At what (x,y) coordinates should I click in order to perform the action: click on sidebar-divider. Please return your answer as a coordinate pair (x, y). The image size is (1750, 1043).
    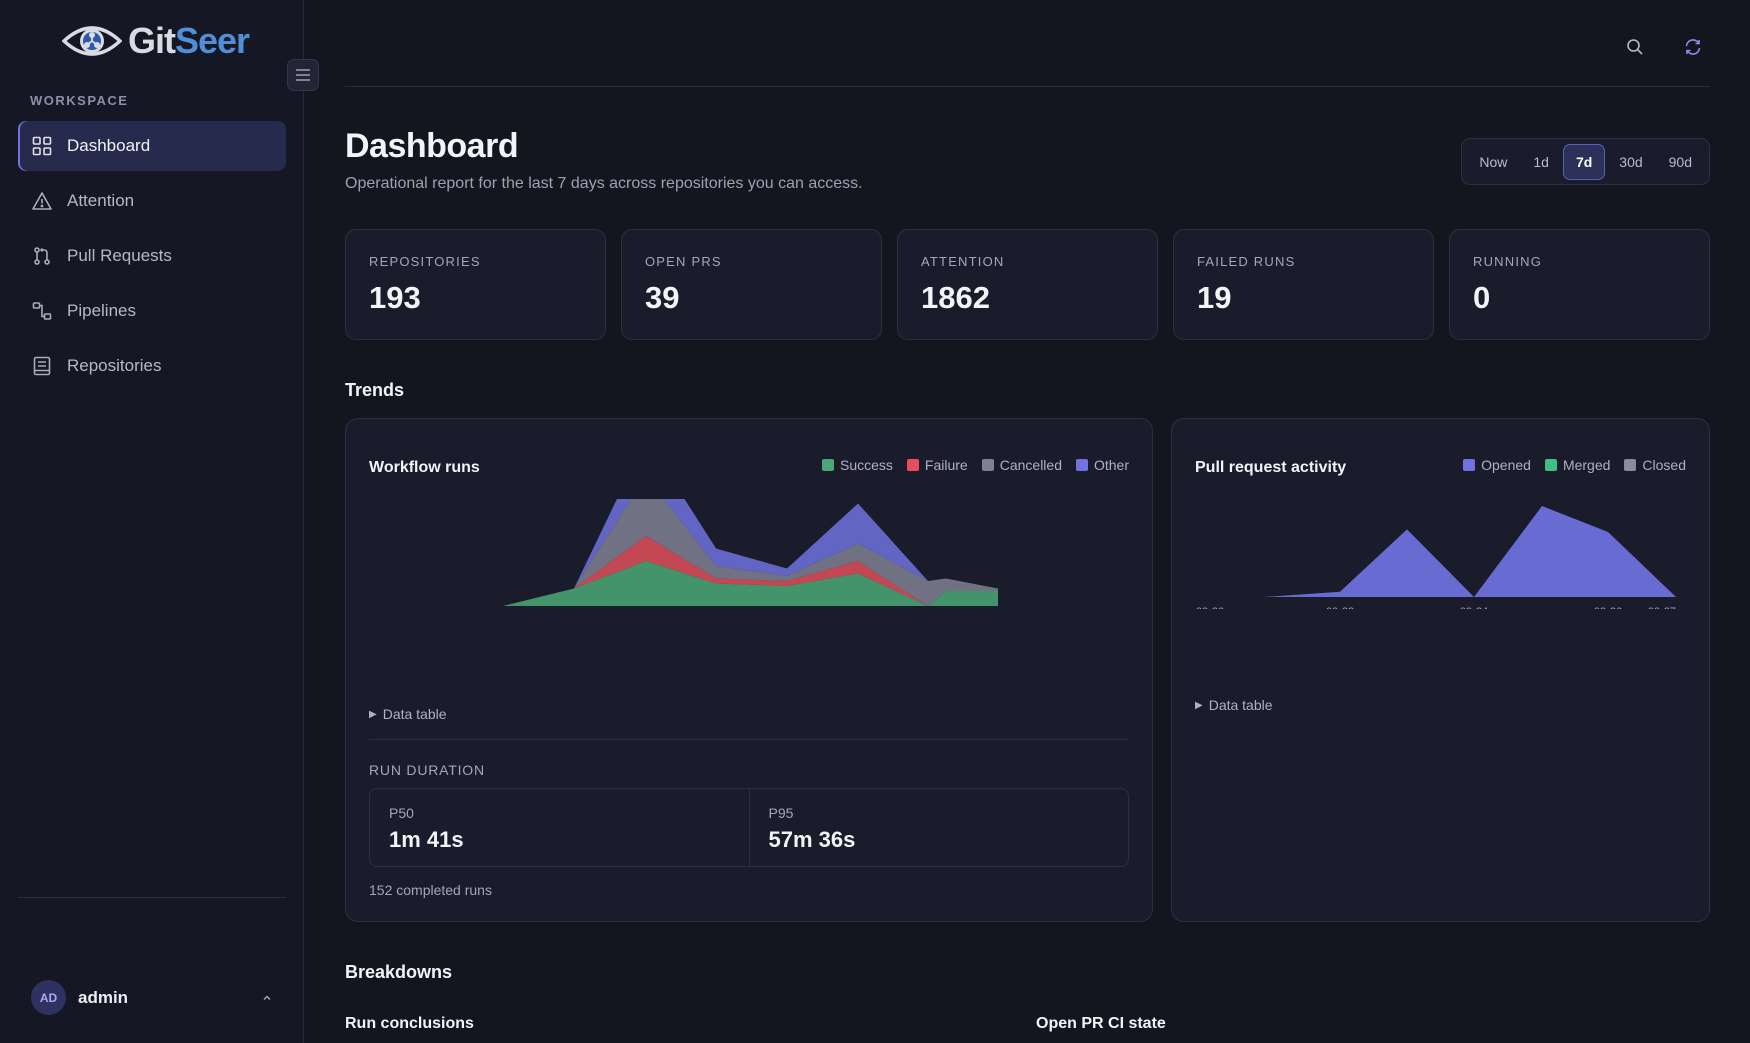
    Looking at the image, I should click on (152, 897).